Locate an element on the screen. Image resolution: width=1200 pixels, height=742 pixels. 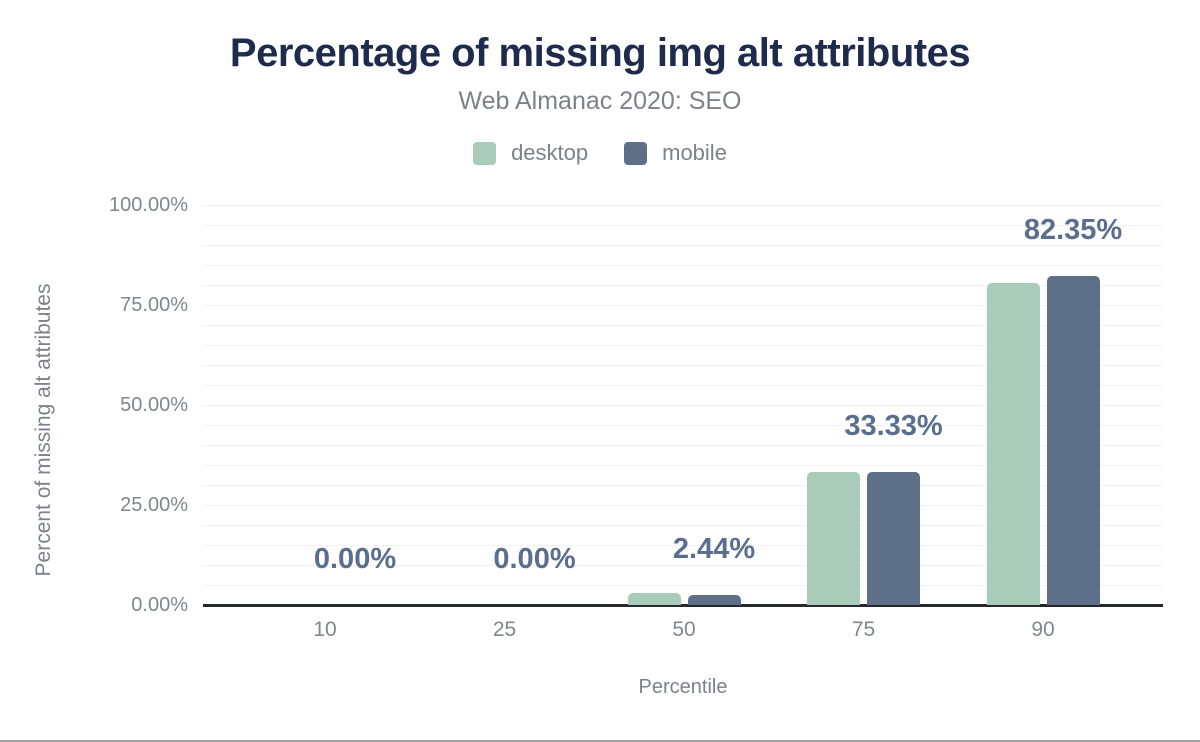
y-tick-label: 25.00% is located at coordinates (154, 505).